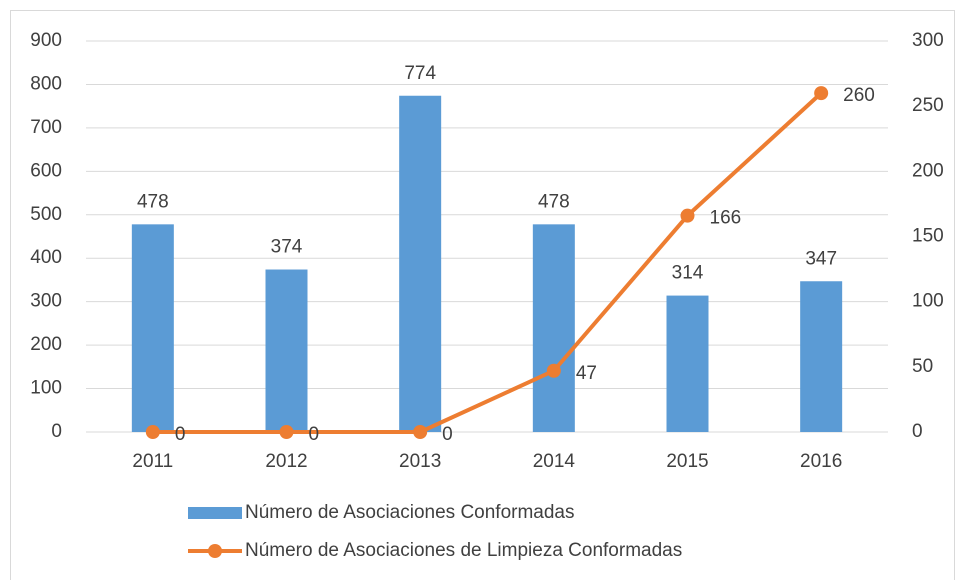 The image size is (956, 580). Describe the element at coordinates (928, 40) in the screenshot. I see `y2-tick-label: 300` at that location.